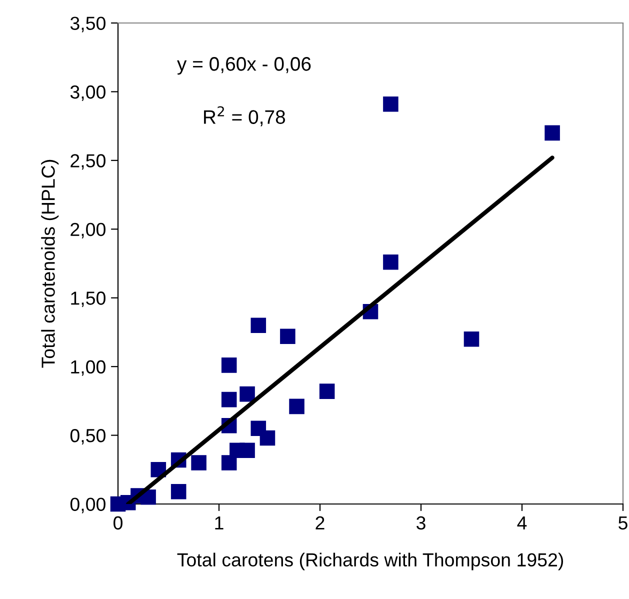  What do you see at coordinates (88, 436) in the screenshot?
I see `y-tick-label: 0,50` at bounding box center [88, 436].